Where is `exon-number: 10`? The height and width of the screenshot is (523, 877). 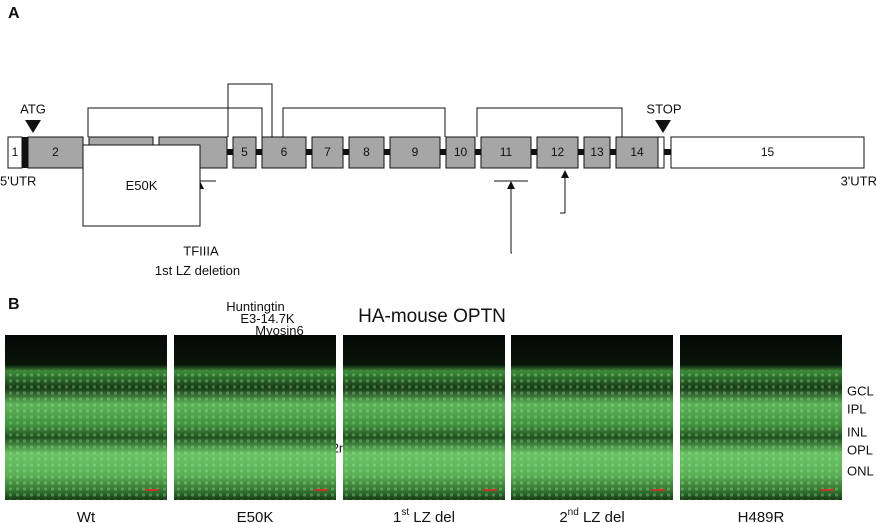 exon-number: 10 is located at coordinates (461, 152).